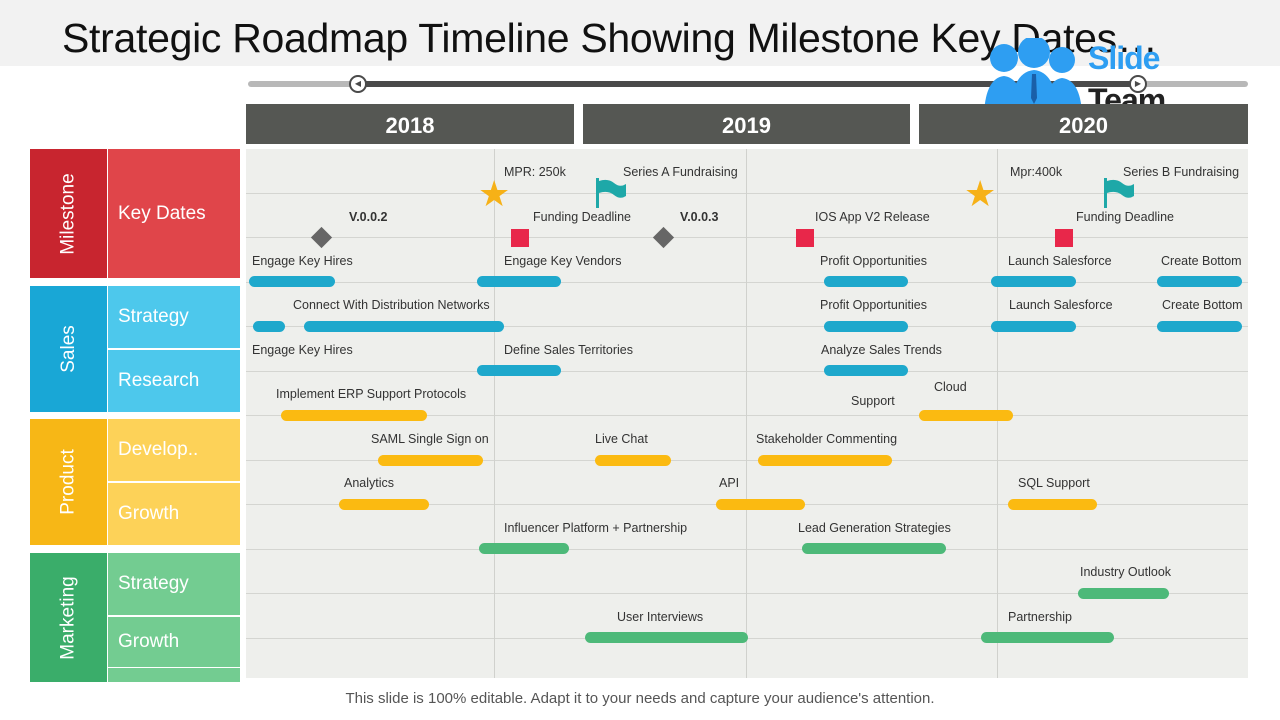 This screenshot has width=1280, height=720. Describe the element at coordinates (368, 217) in the screenshot. I see `milestone-label-v002: V.0.0.2` at that location.